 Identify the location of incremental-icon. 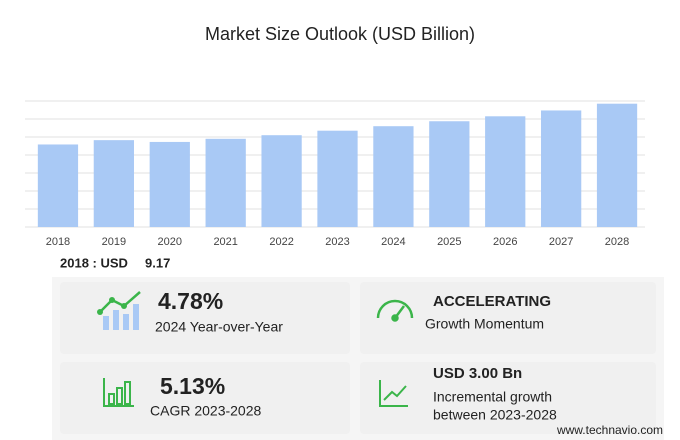
(393, 393).